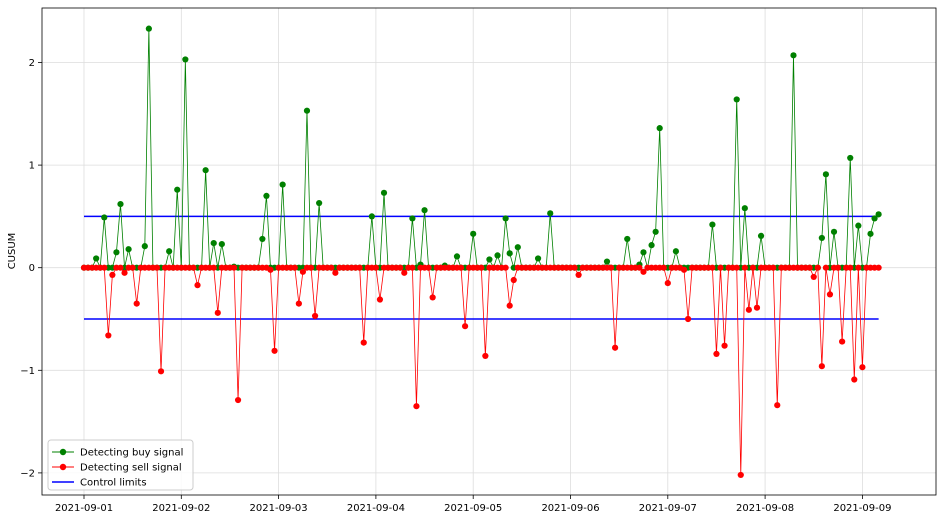  Describe the element at coordinates (63, 467) in the screenshot. I see `legend-sell-marker` at that location.